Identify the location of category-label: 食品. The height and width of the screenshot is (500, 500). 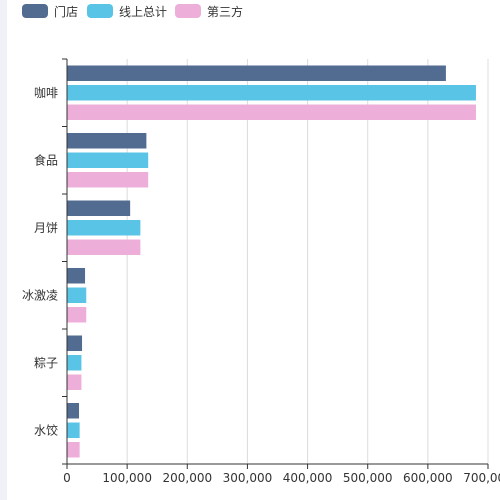
(46, 159).